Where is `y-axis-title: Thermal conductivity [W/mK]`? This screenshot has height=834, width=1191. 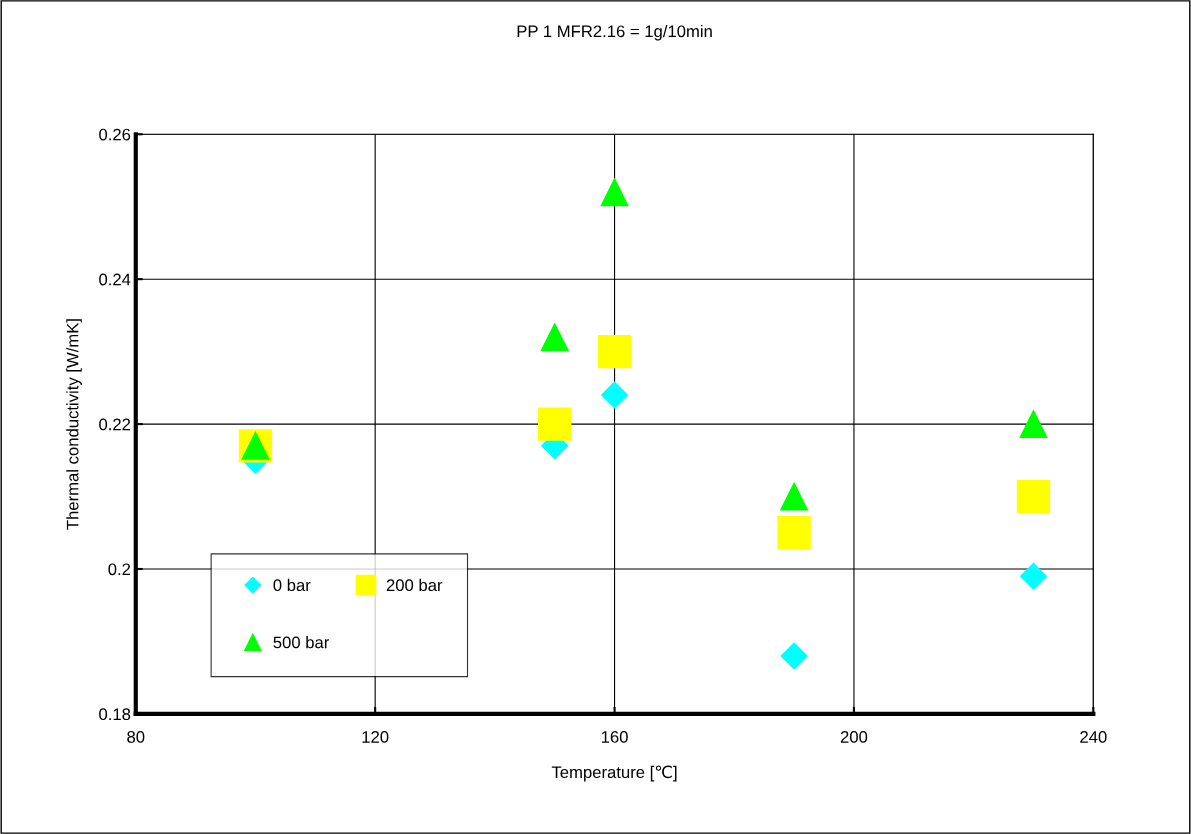
y-axis-title: Thermal conductivity [W/mK] is located at coordinates (74, 424).